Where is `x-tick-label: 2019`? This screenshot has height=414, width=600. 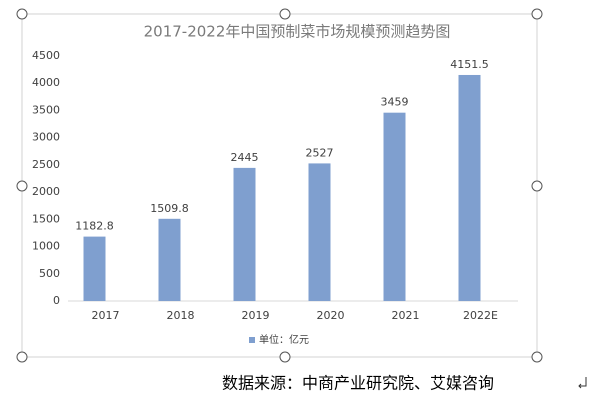 x-tick-label: 2019 is located at coordinates (256, 315).